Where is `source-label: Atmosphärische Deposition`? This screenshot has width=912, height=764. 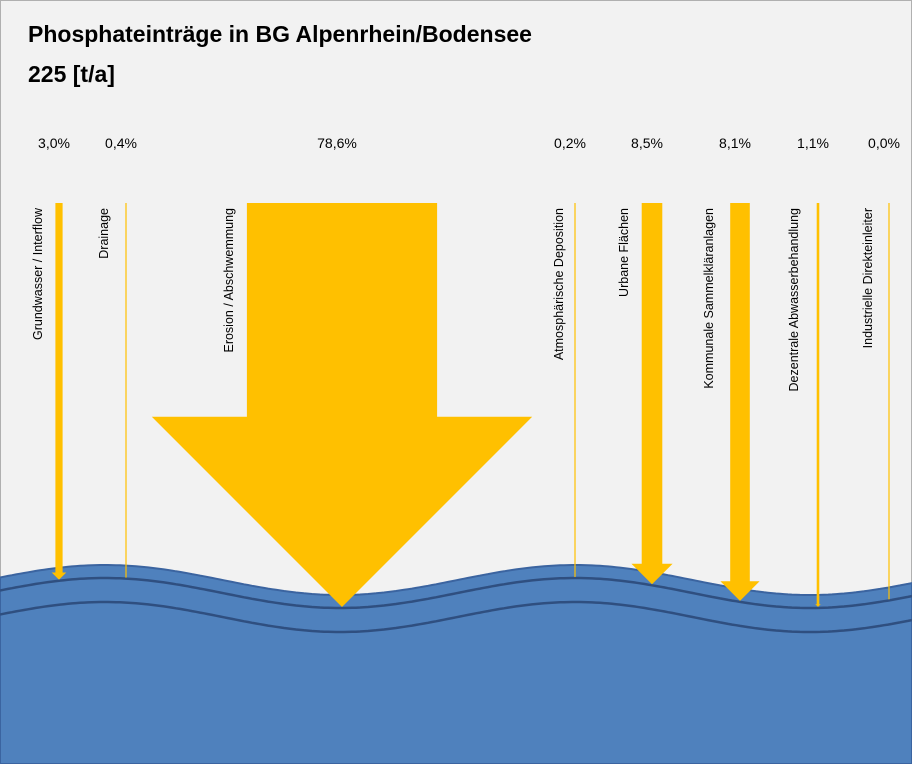
source-label: Atmosphärische Deposition is located at coordinates (559, 284).